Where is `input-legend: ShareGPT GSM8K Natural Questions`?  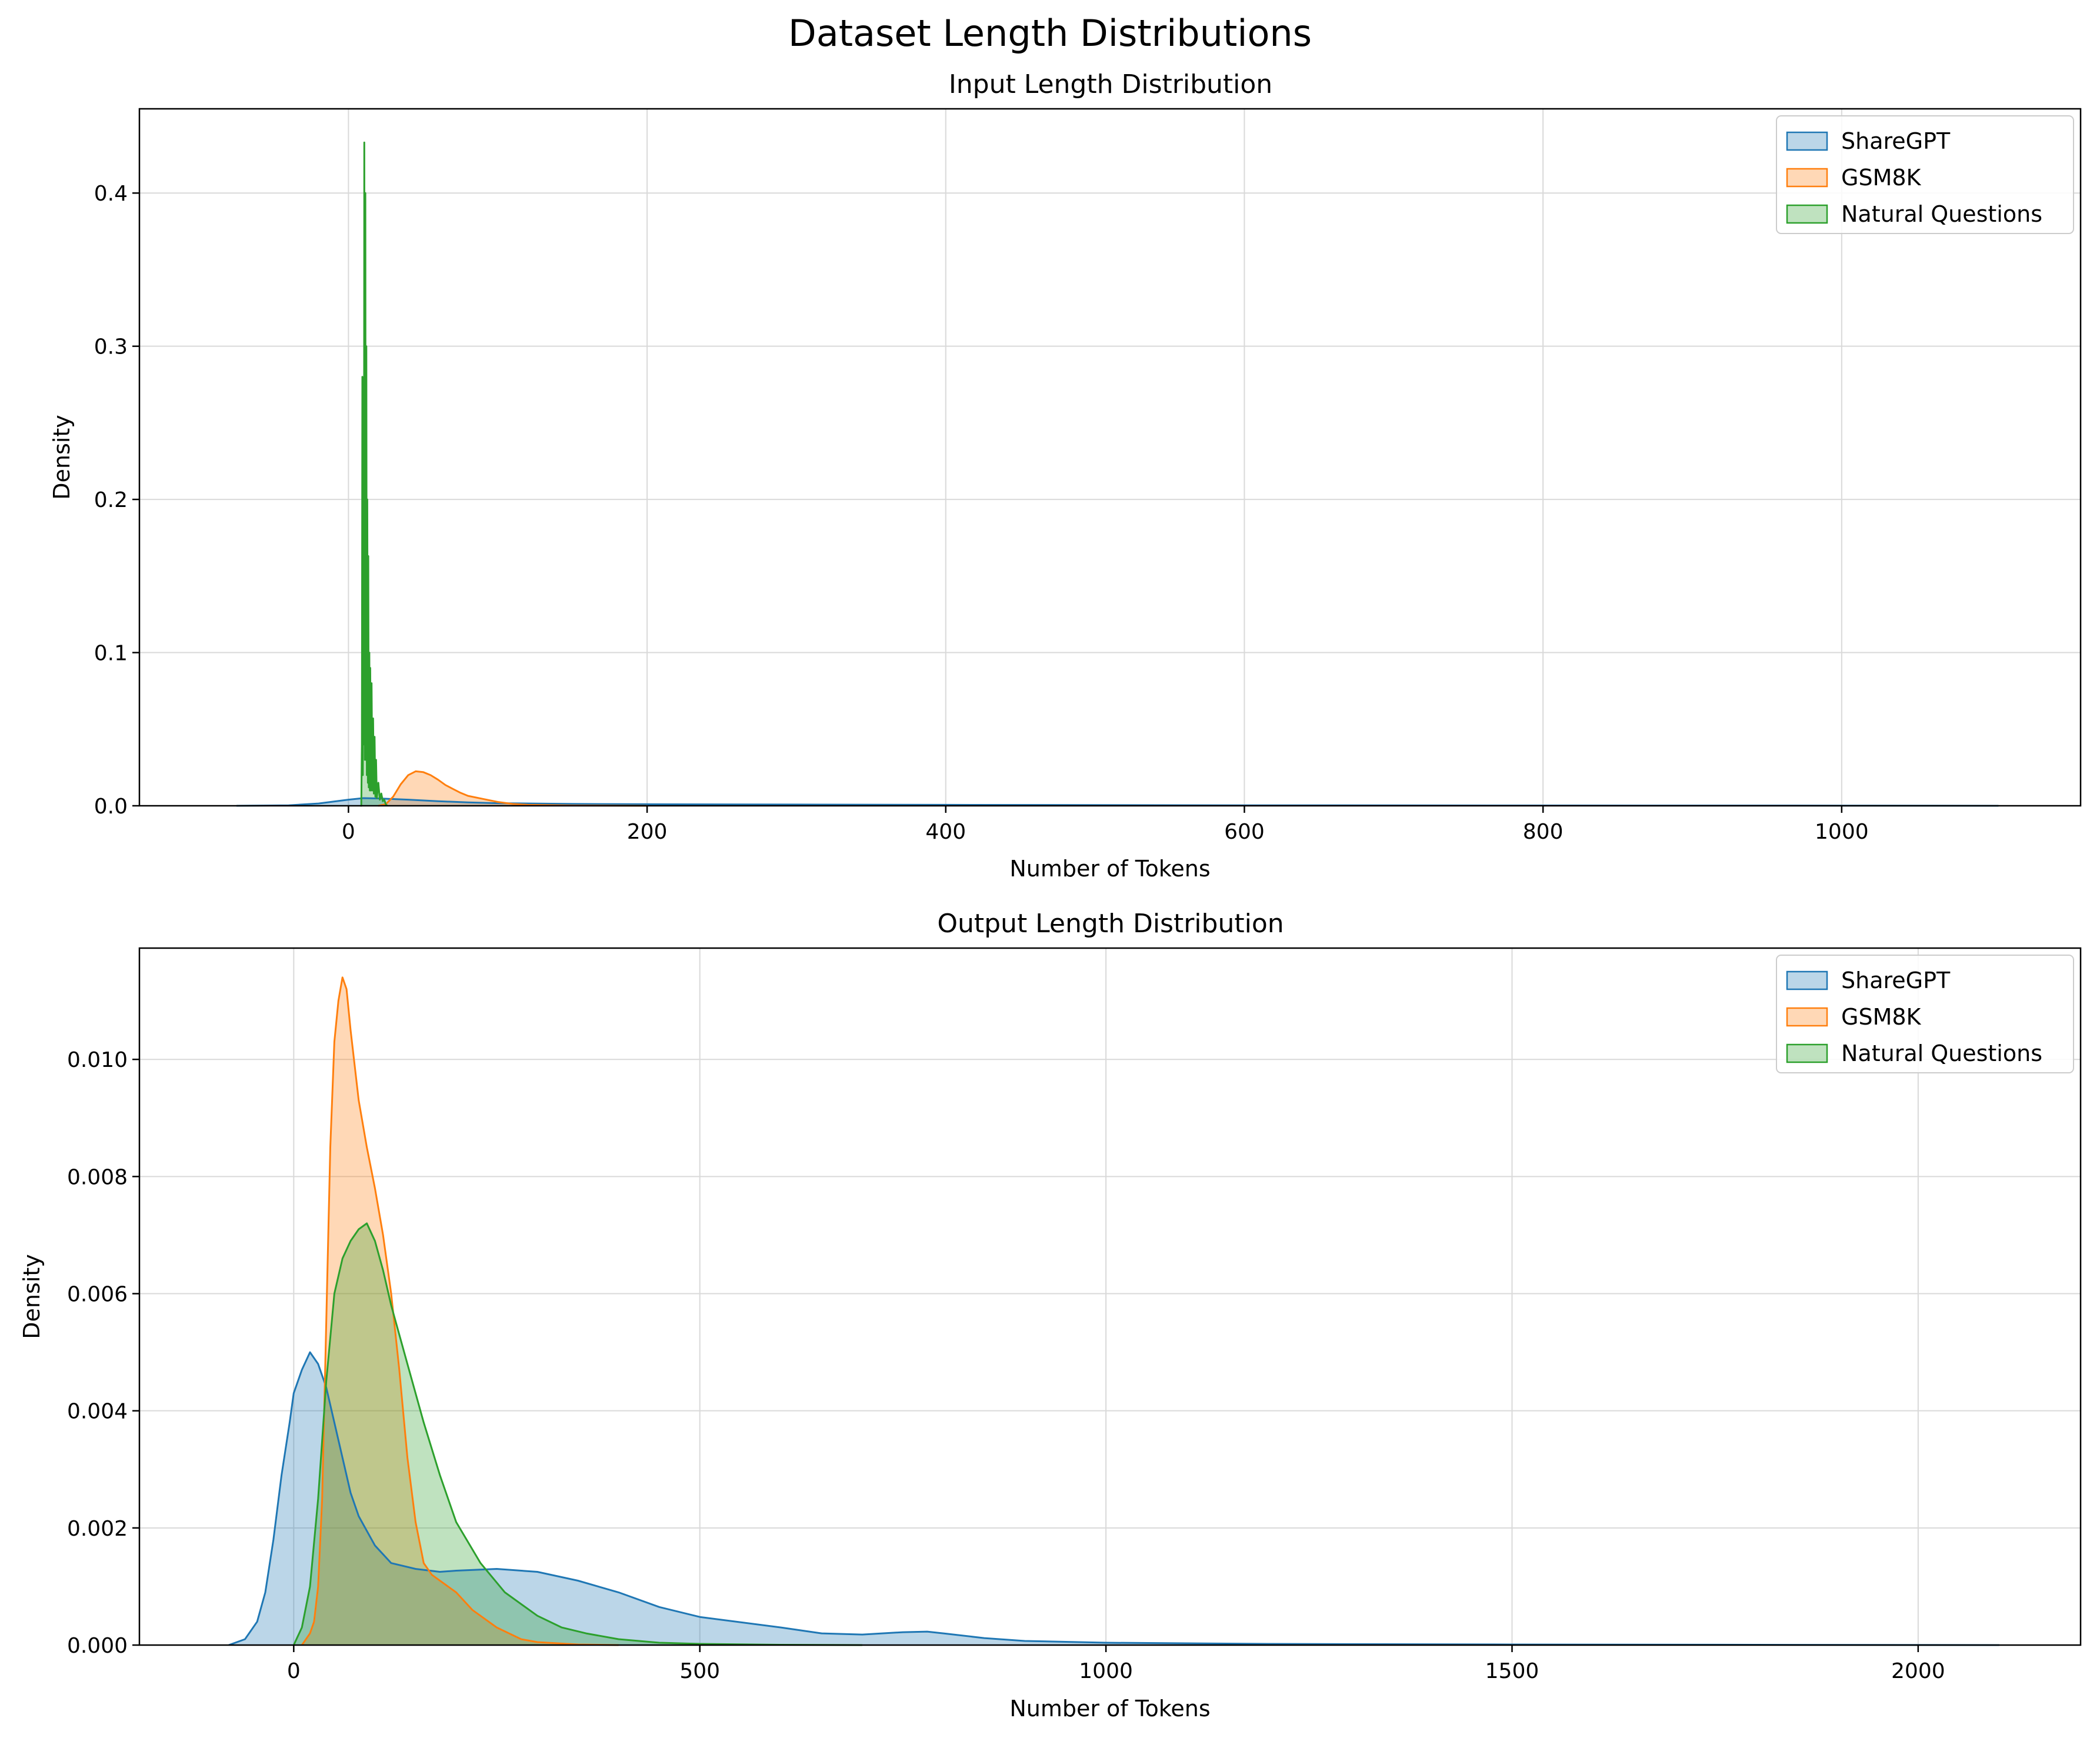
input-legend: ShareGPT GSM8K Natural Questions is located at coordinates (1925, 174).